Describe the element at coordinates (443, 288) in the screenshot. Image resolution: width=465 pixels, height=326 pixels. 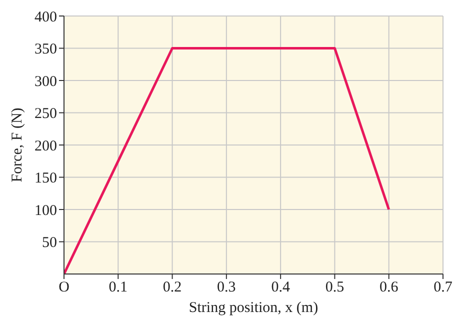
I see `x-tick-label: 0.7` at that location.